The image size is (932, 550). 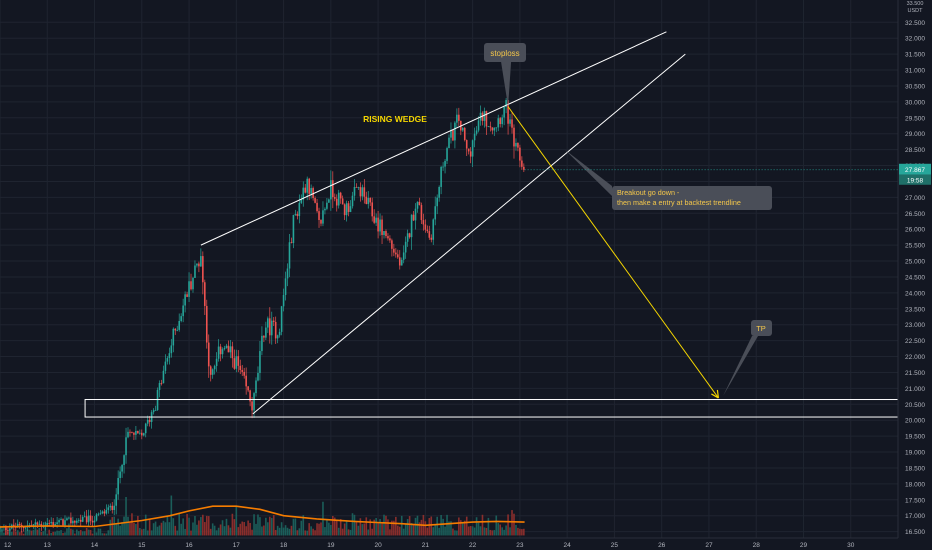 I want to click on price-tick-label: 21.000, so click(x=915, y=389).